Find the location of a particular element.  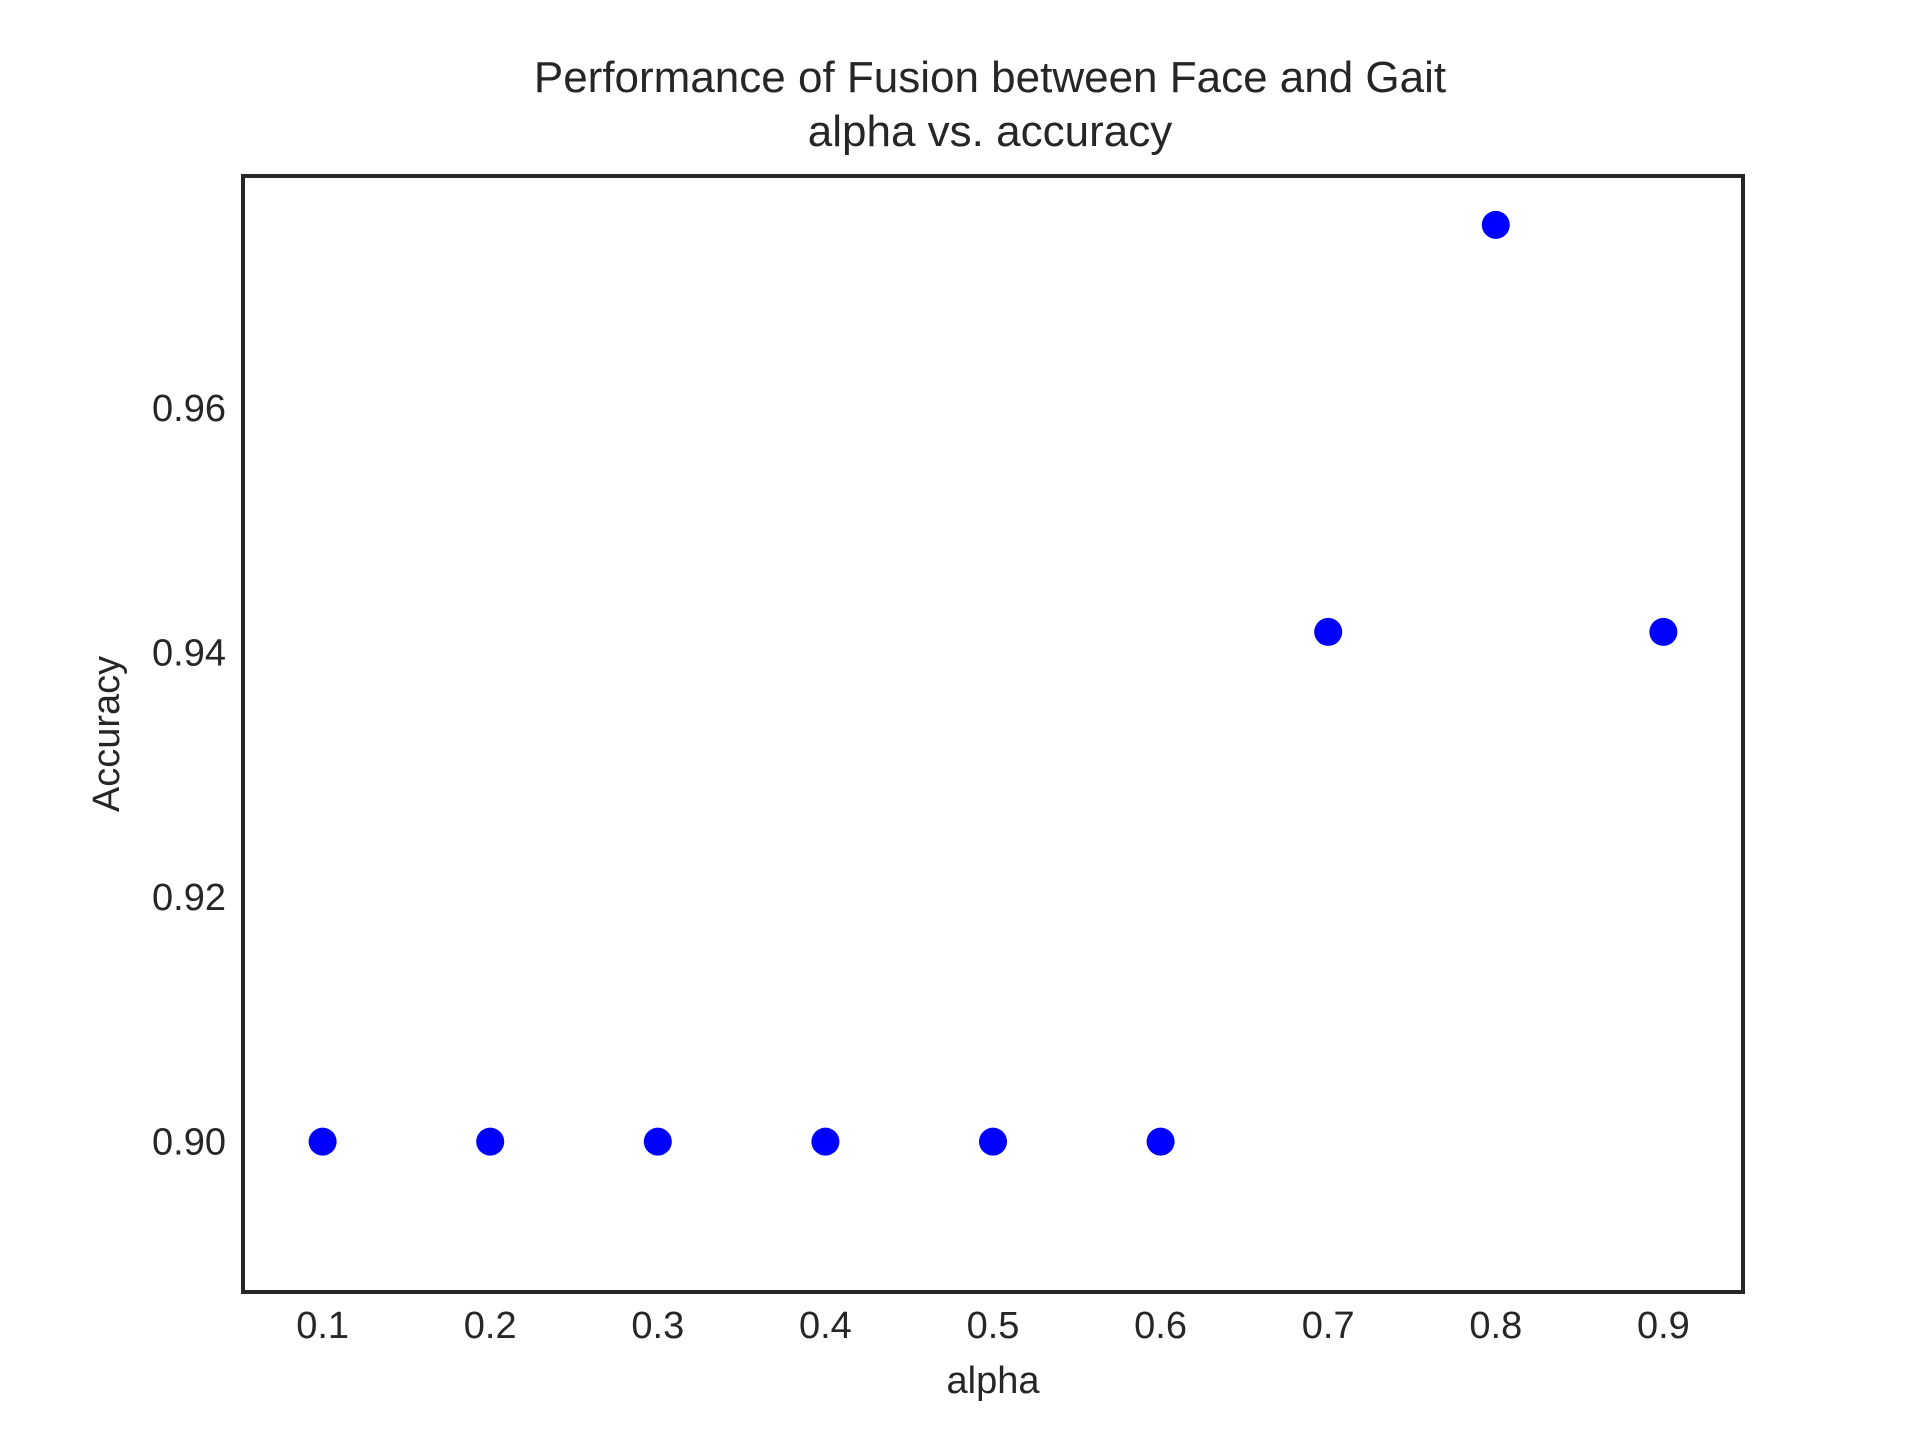

y-axis-label: Accuracy is located at coordinates (107, 734).